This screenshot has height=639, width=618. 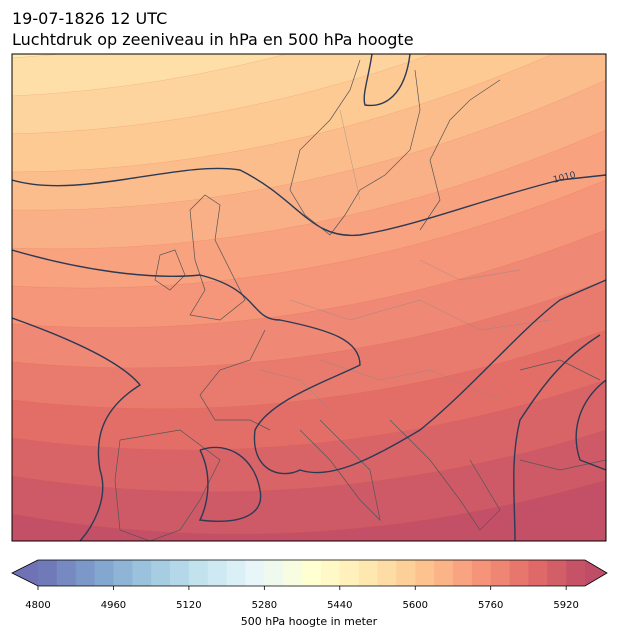 What do you see at coordinates (37, 605) in the screenshot?
I see `colorbar-tick-label: 4800` at bounding box center [37, 605].